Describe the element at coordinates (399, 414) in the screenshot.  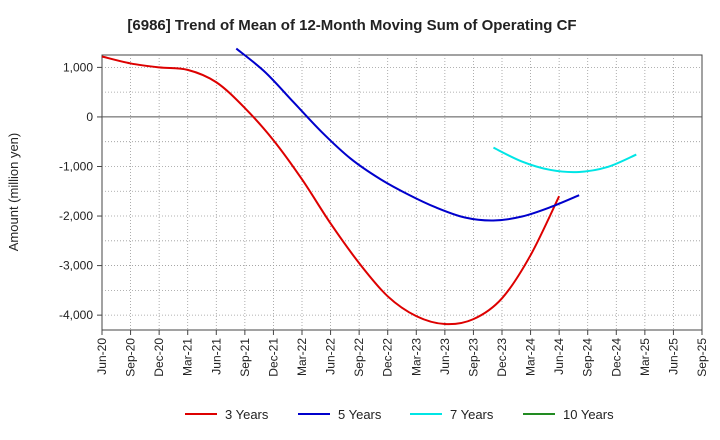
I see `legend: 3 Years 5 Years 7 Years 10 Years` at that location.